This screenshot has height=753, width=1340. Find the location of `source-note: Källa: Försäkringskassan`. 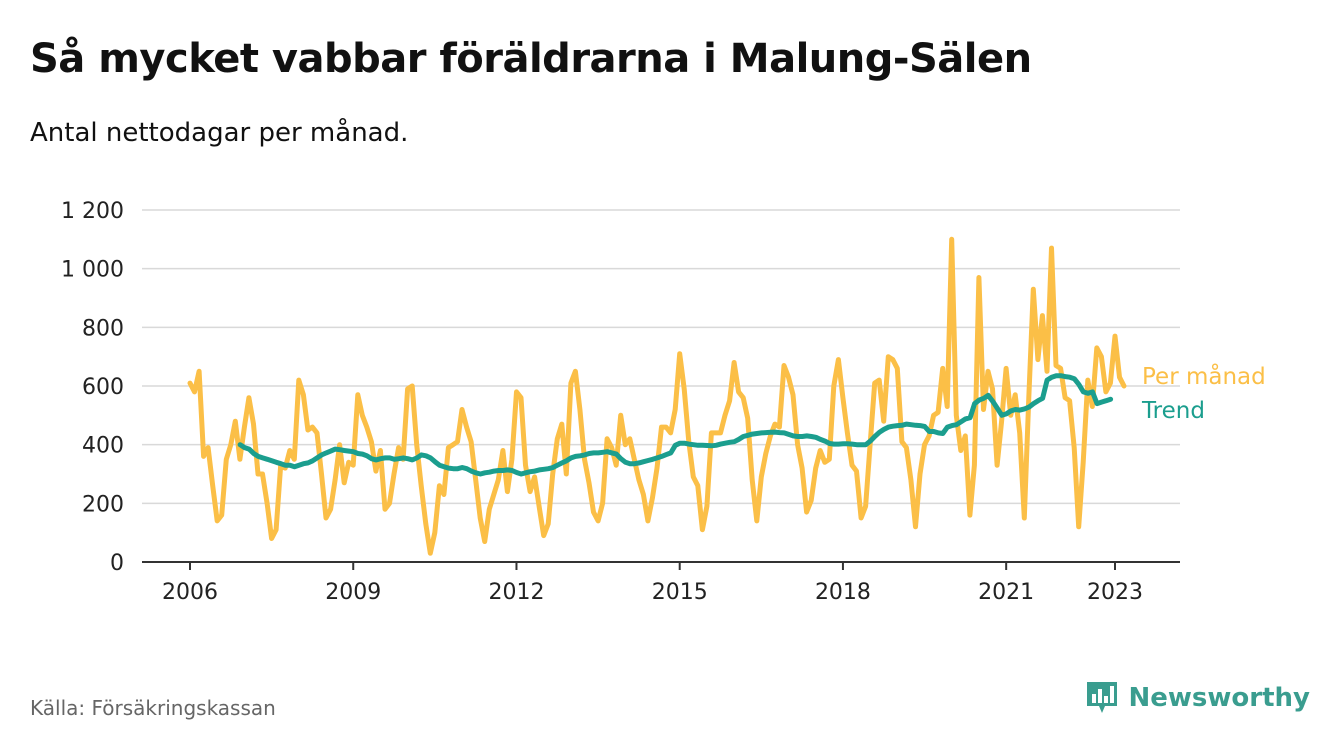

source-note: Källa: Försäkringskassan is located at coordinates (153, 708).